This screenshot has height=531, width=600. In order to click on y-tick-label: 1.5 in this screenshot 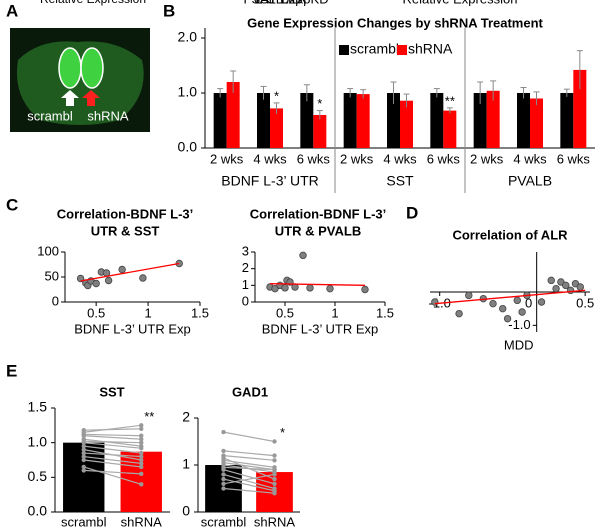, I will do `click(38, 407)`.